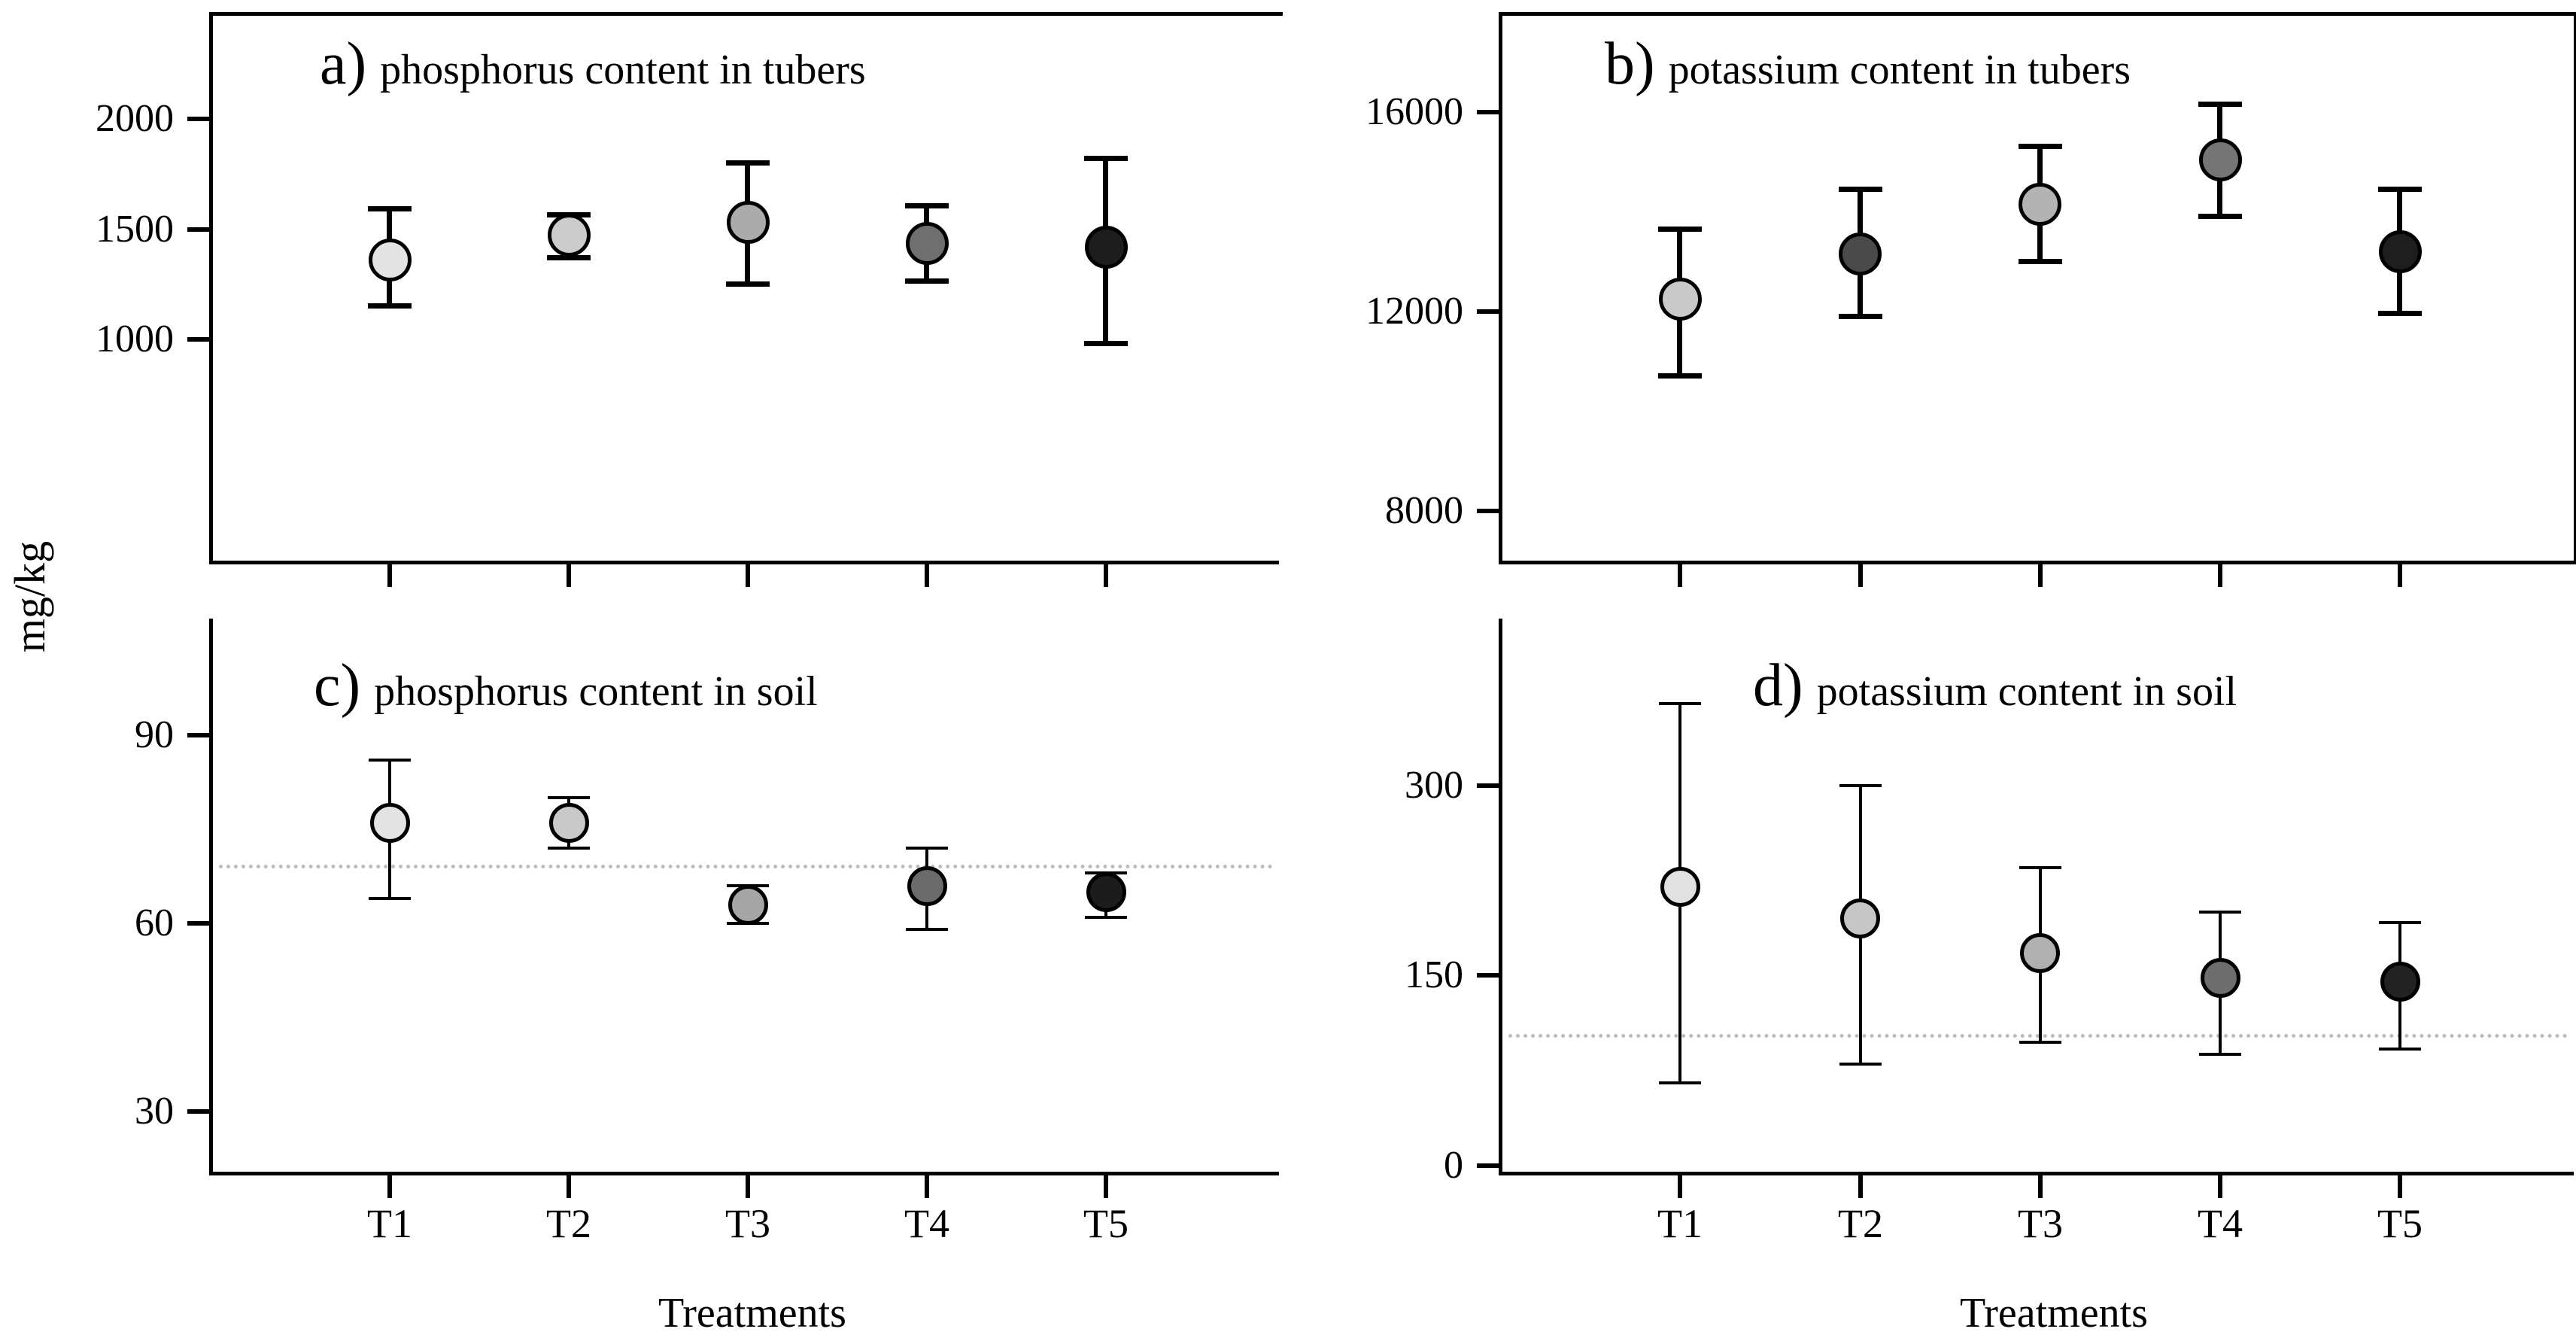  Describe the element at coordinates (1680, 887) in the screenshot. I see `data-point-d-T1` at that location.